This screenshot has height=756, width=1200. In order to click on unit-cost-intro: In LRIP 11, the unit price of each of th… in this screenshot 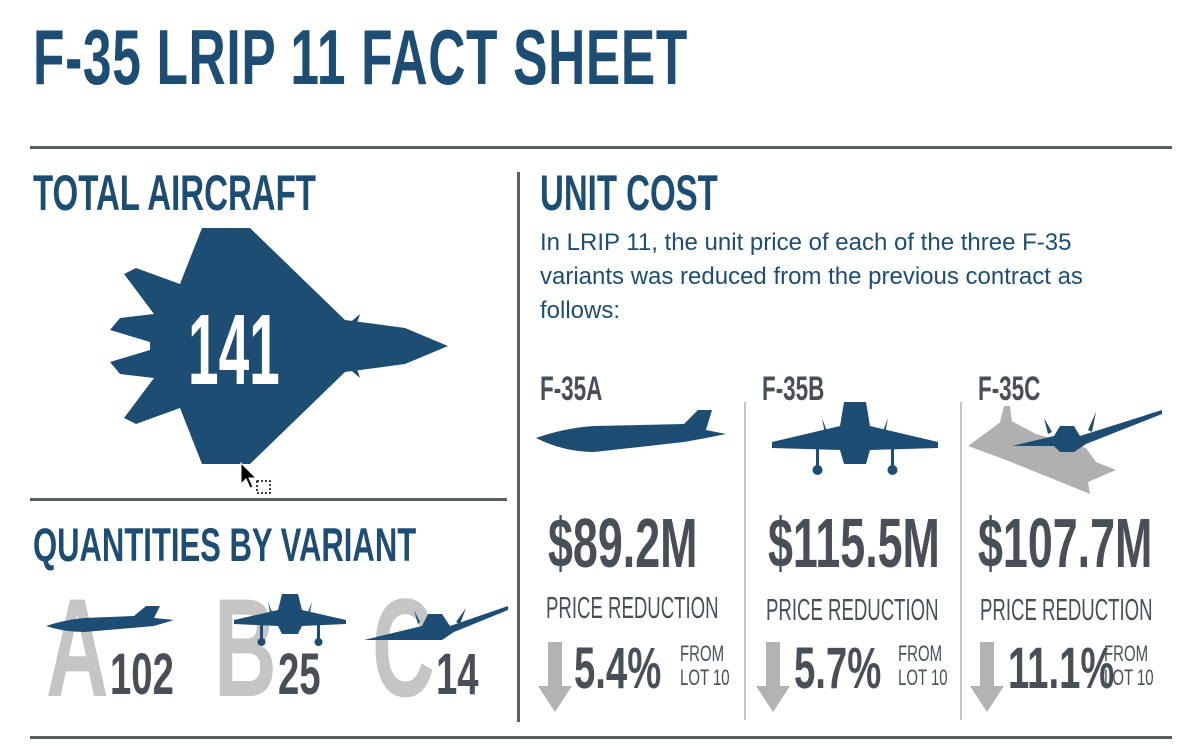, I will do `click(811, 276)`.